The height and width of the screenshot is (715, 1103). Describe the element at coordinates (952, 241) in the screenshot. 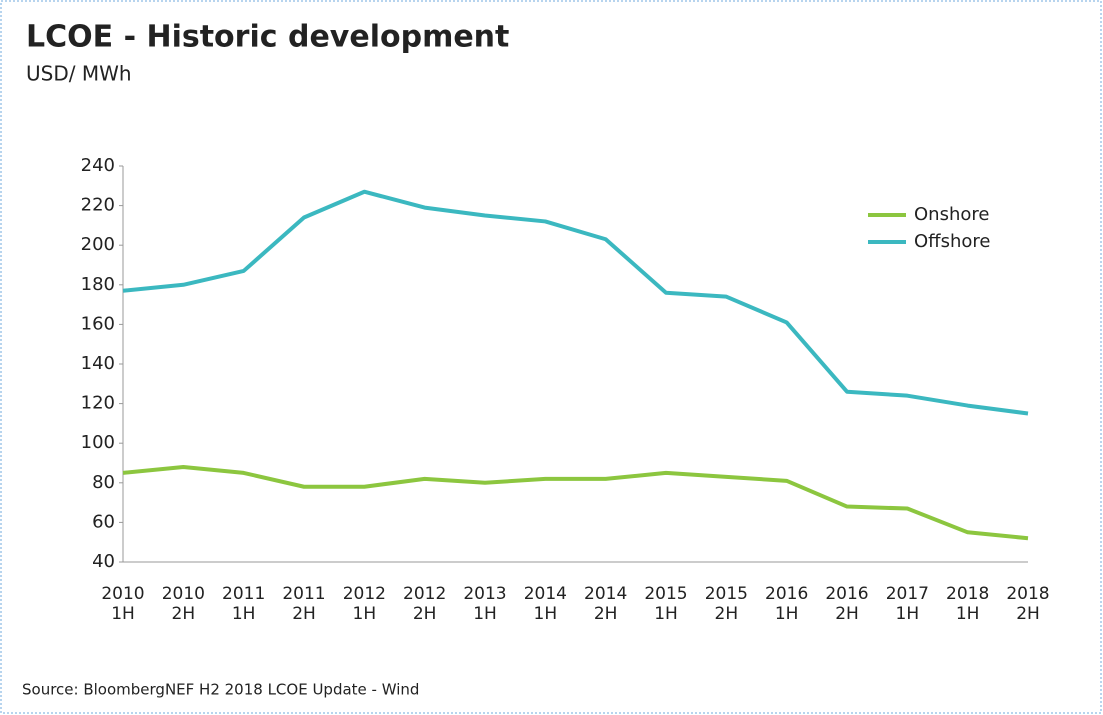

I see `legend-label: Offshore` at that location.